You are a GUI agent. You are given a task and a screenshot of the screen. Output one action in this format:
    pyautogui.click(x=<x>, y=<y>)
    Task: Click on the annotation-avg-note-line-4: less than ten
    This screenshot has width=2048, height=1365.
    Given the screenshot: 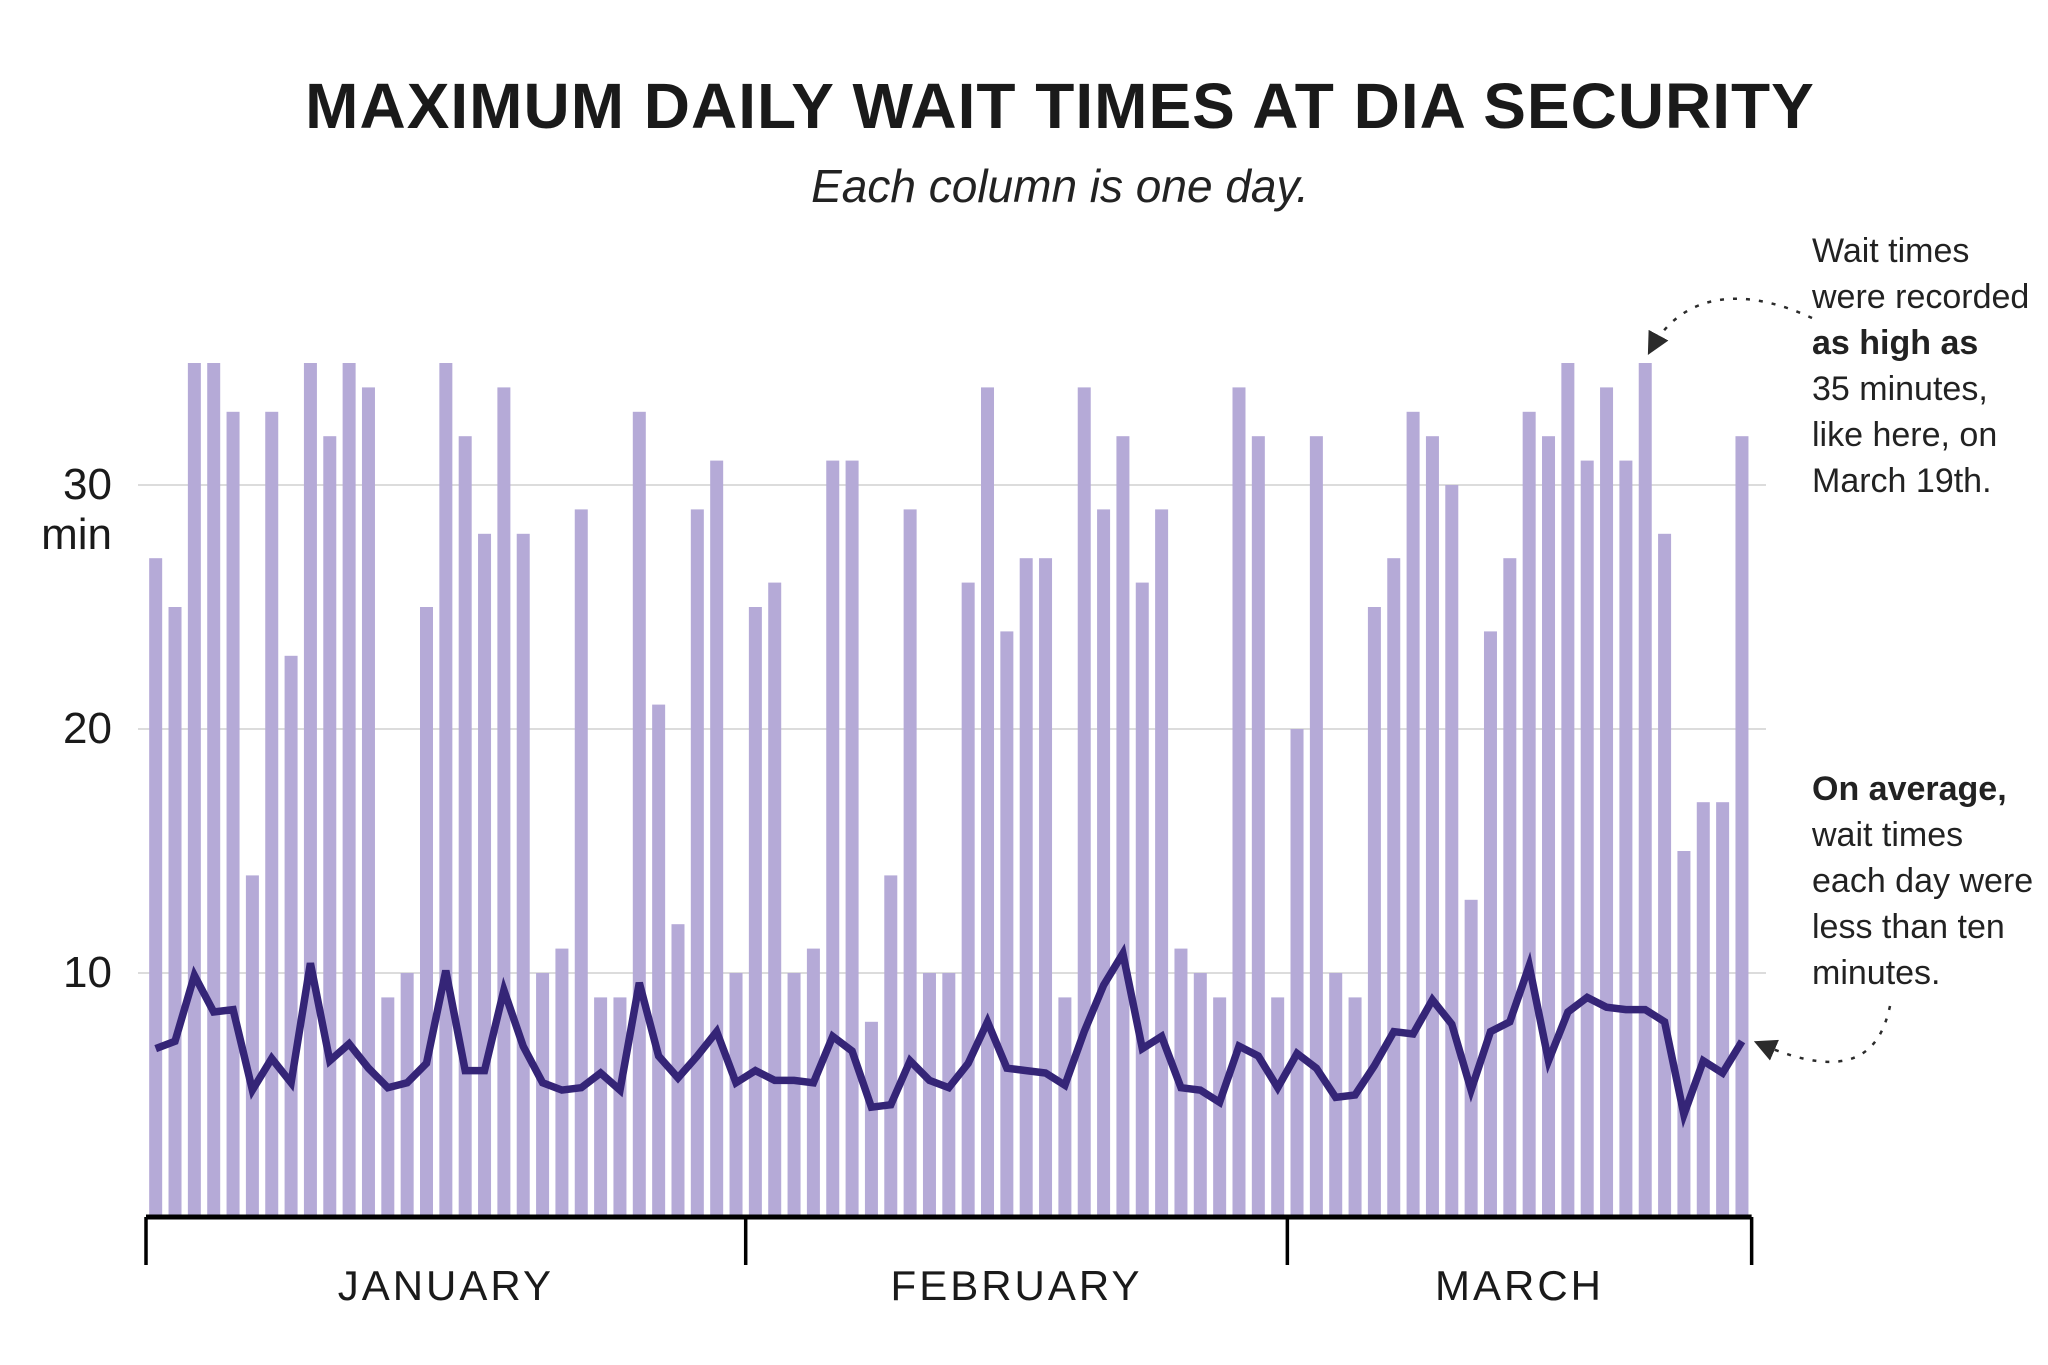 What is the action you would take?
    pyautogui.click(x=1908, y=927)
    